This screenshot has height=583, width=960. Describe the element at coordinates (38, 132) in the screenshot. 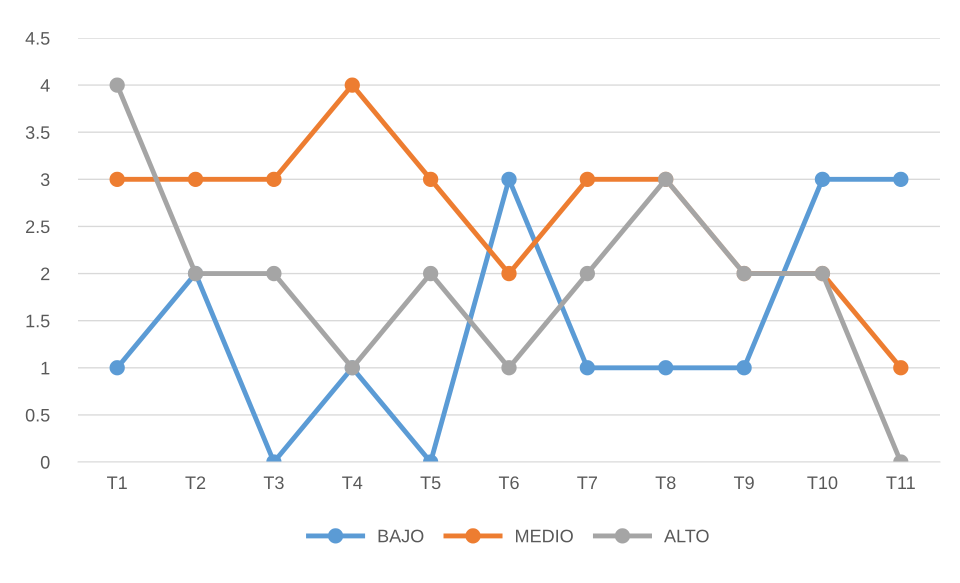

I see `y-tick-label: 3.5` at that location.